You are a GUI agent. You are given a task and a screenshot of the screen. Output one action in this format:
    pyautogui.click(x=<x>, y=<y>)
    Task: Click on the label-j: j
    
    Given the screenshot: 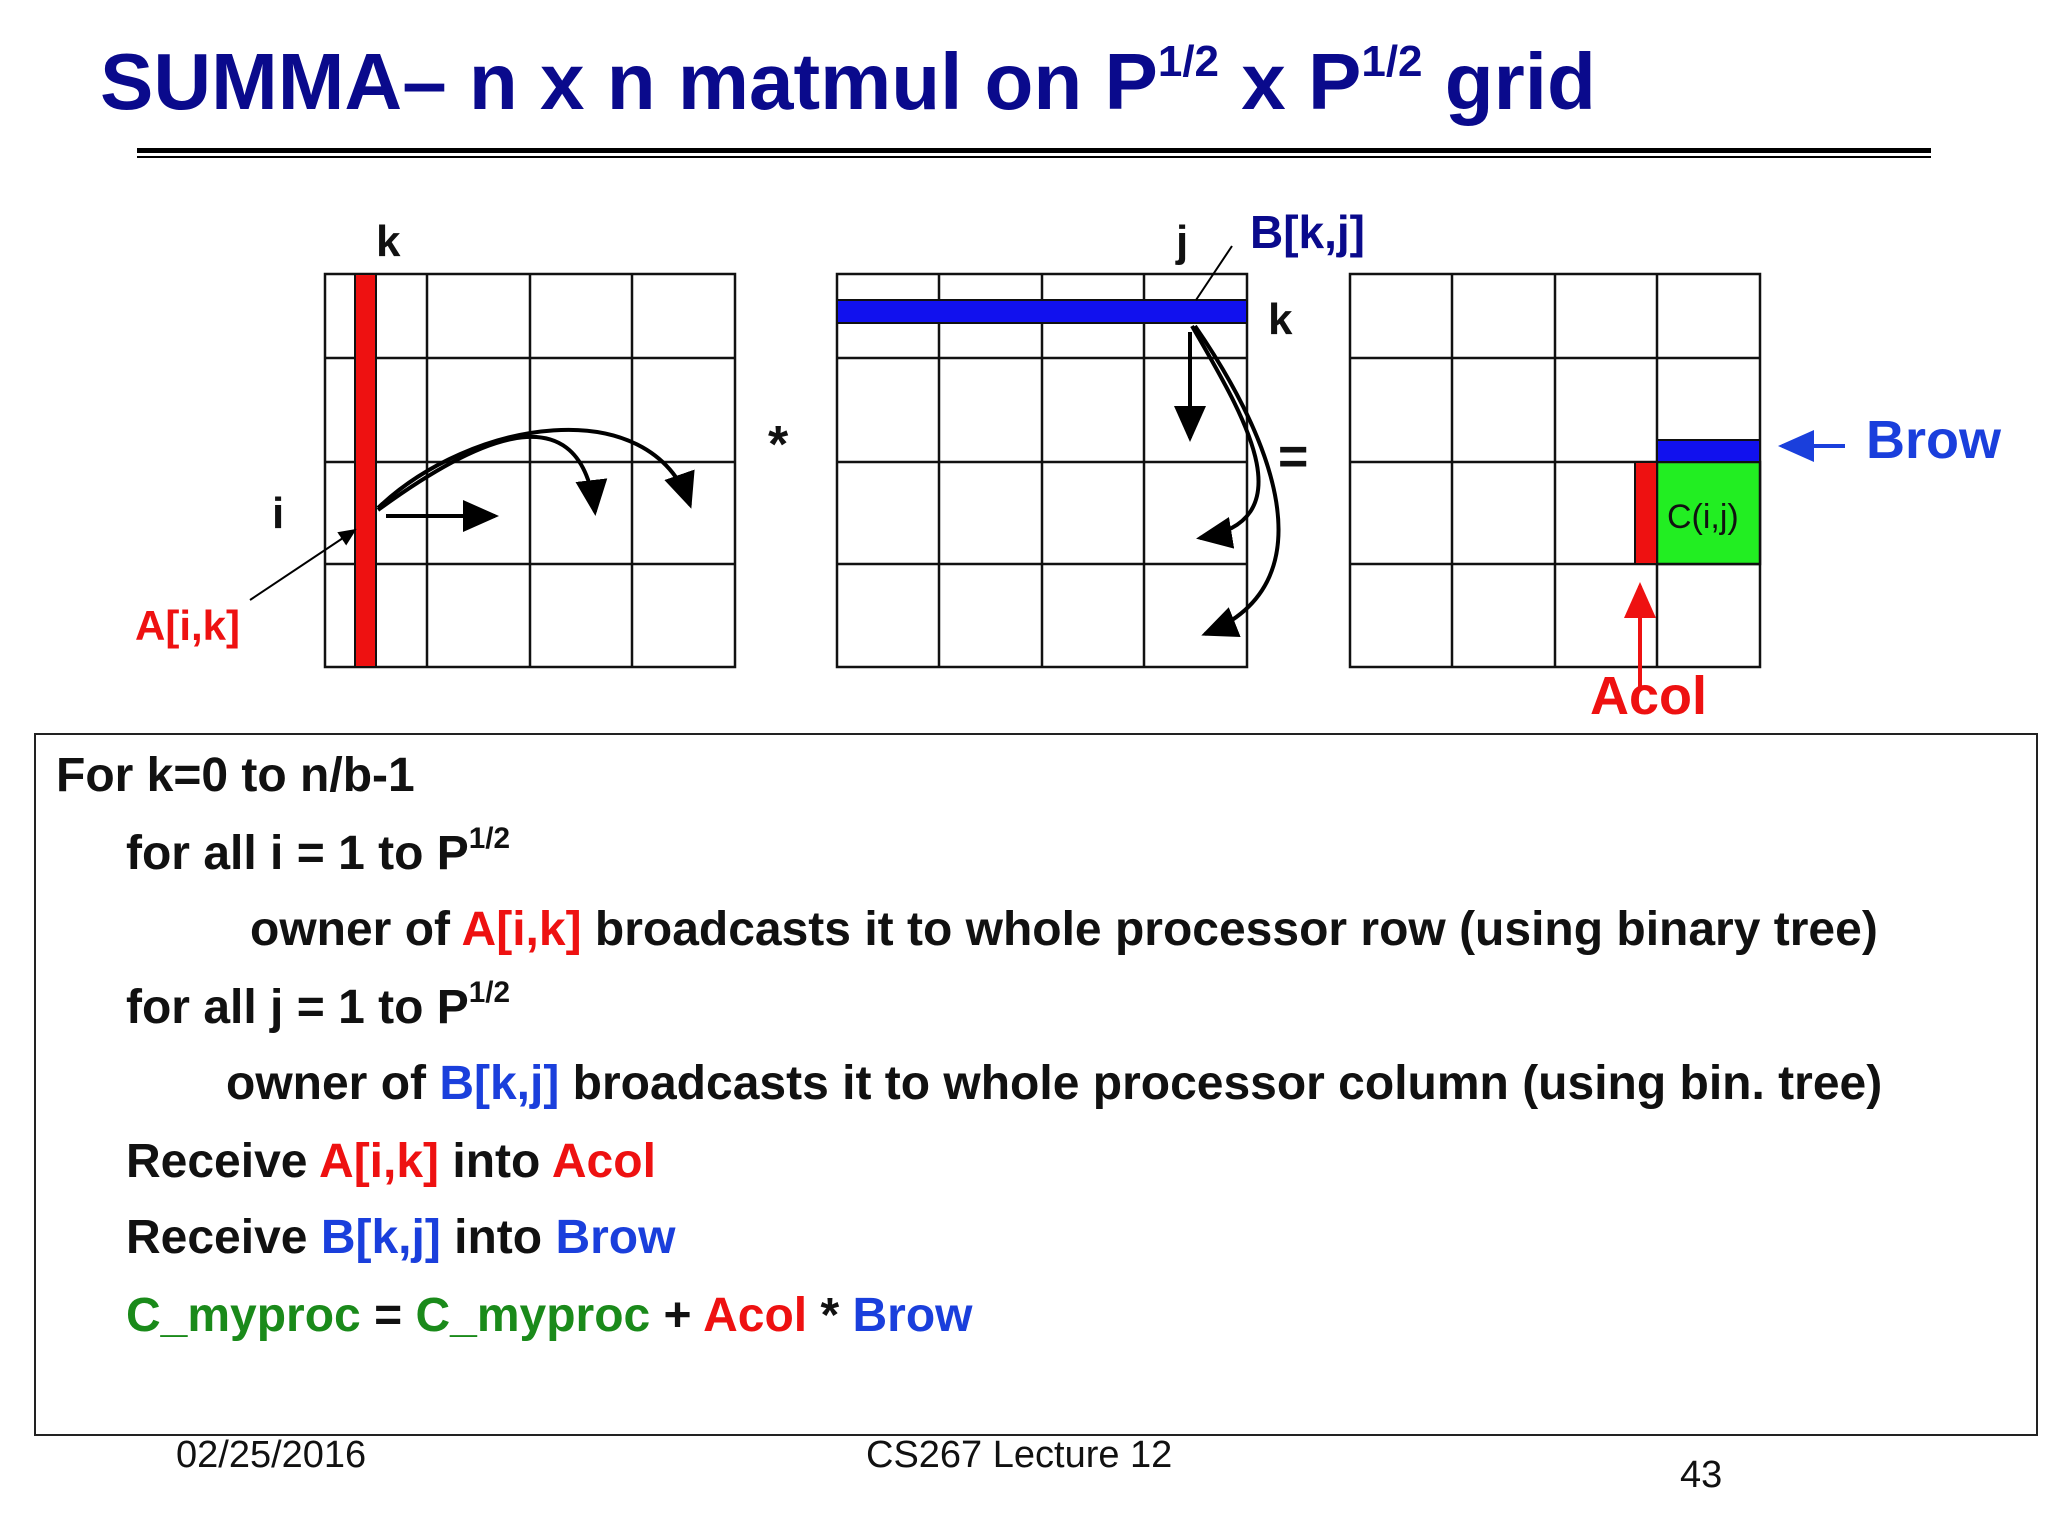 What is the action you would take?
    pyautogui.click(x=1181, y=241)
    